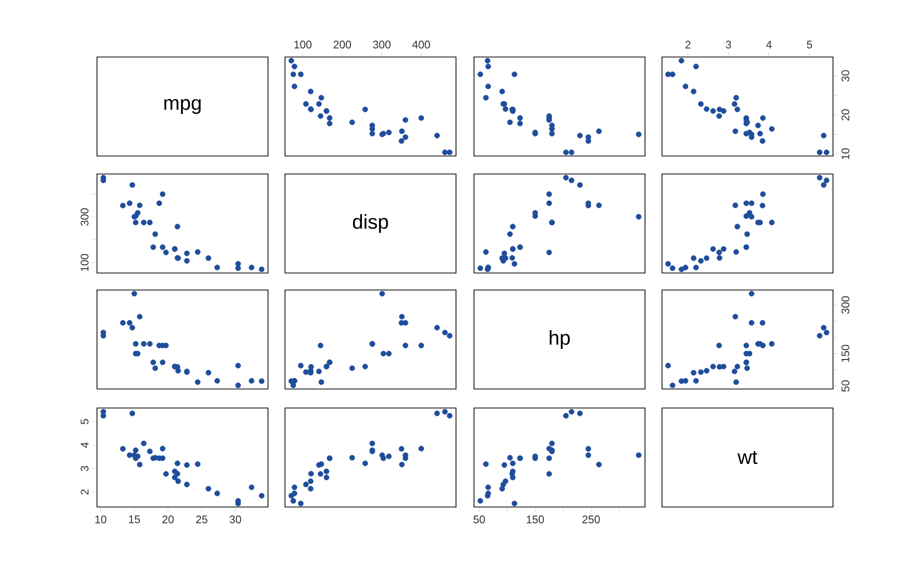  Describe the element at coordinates (84, 263) in the screenshot. I see `y-tick-label: 100` at that location.